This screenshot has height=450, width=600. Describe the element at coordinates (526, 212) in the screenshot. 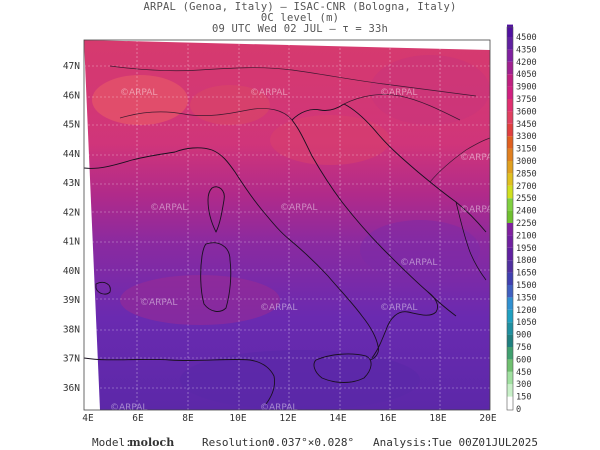

I see `colorbar-label: 2400` at that location.